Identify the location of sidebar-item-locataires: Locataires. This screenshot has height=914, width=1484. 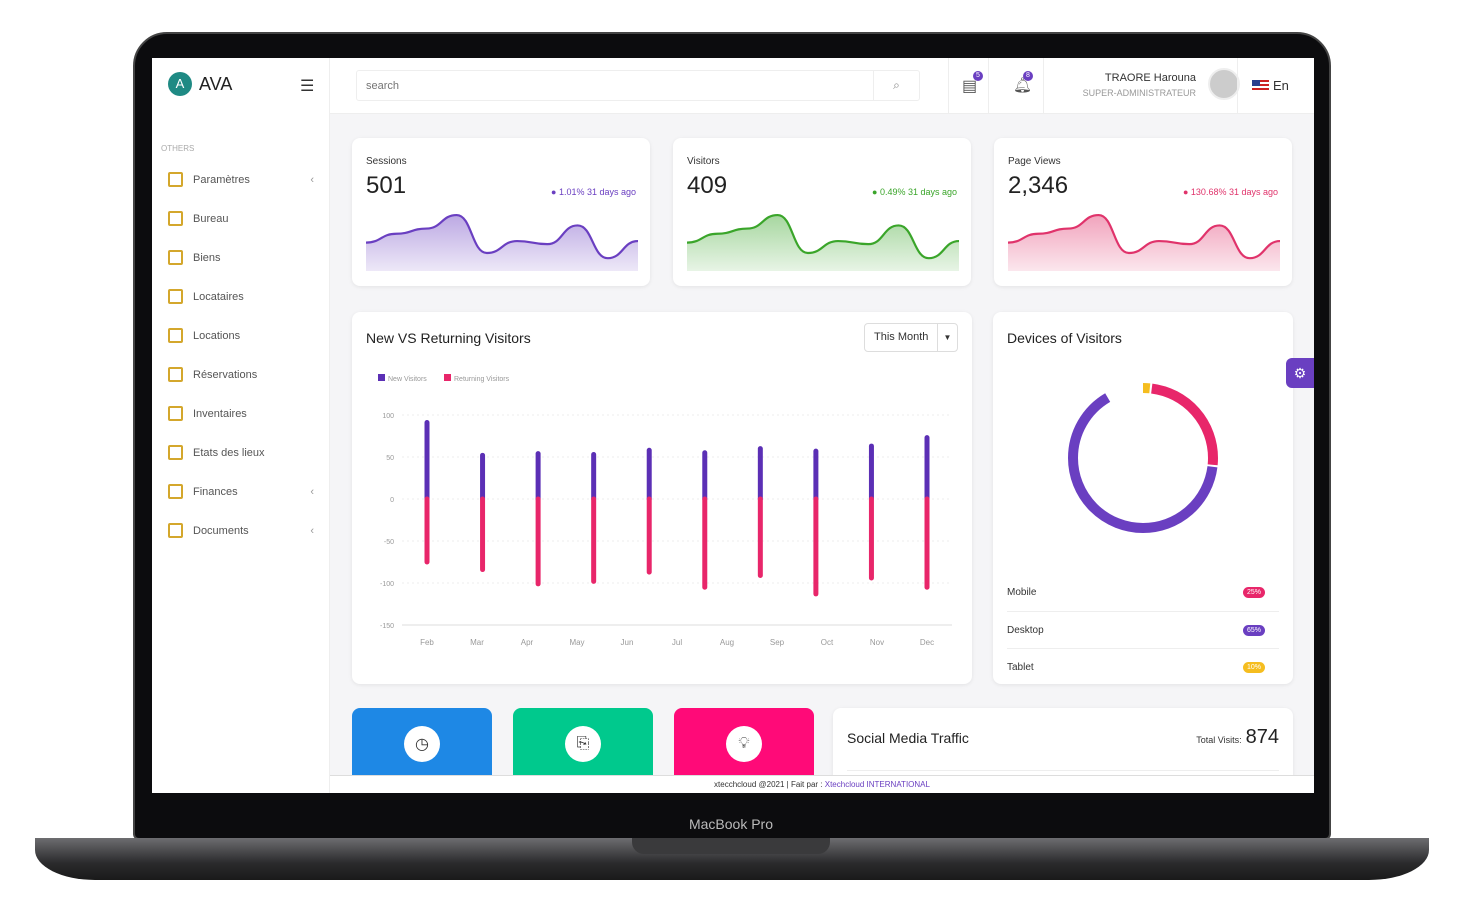
(241, 296).